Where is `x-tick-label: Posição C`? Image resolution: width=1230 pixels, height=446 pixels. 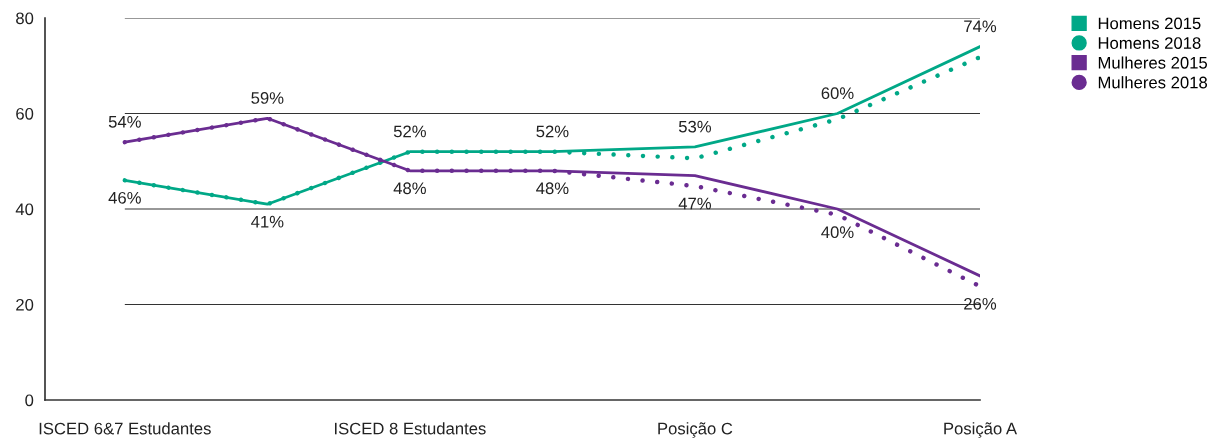
x-tick-label: Posição C is located at coordinates (695, 430).